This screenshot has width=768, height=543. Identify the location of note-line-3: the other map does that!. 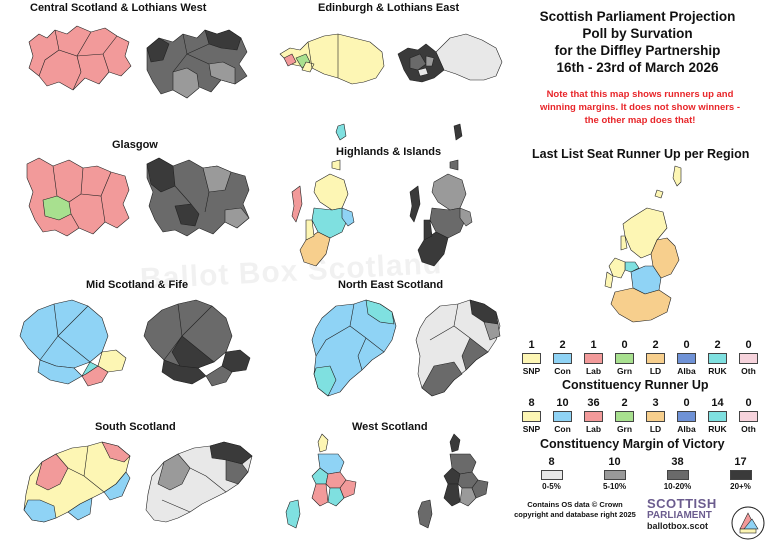
(640, 120).